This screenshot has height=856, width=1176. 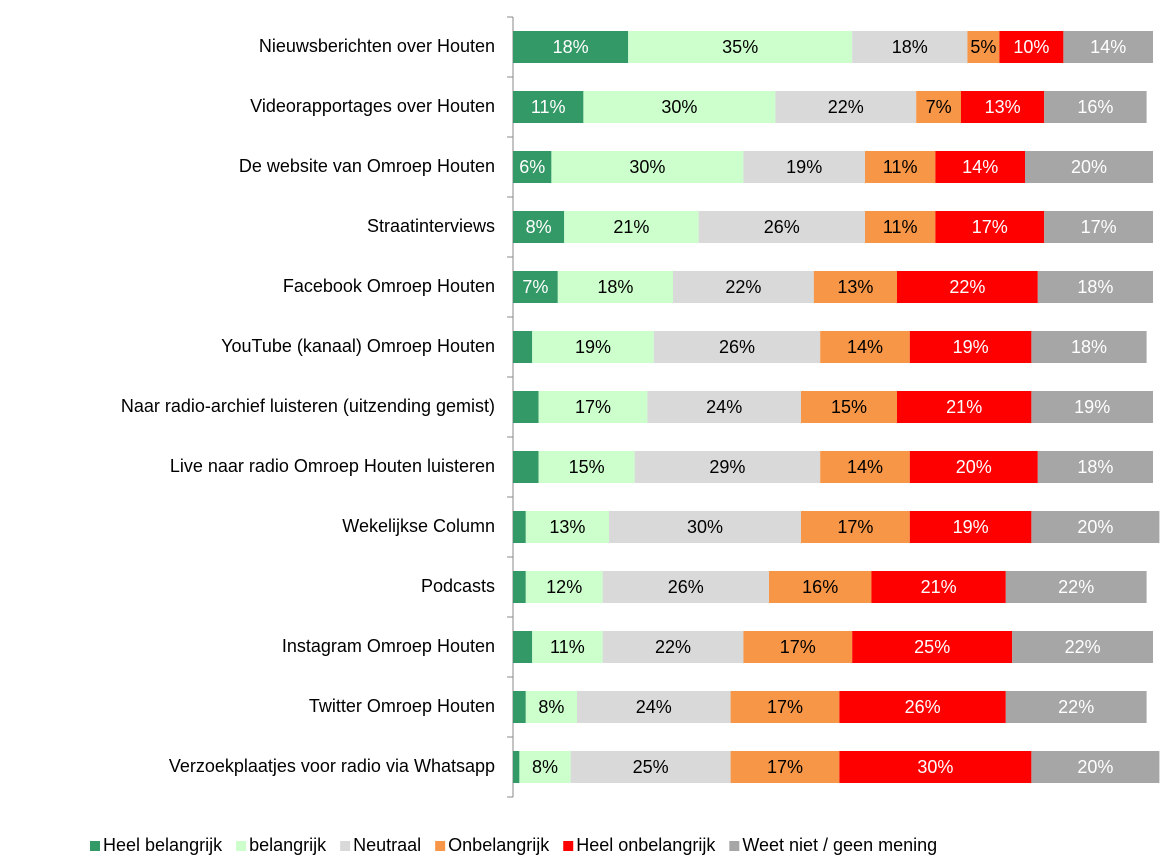 I want to click on category-label: De website van Omroep Houten, so click(x=367, y=166).